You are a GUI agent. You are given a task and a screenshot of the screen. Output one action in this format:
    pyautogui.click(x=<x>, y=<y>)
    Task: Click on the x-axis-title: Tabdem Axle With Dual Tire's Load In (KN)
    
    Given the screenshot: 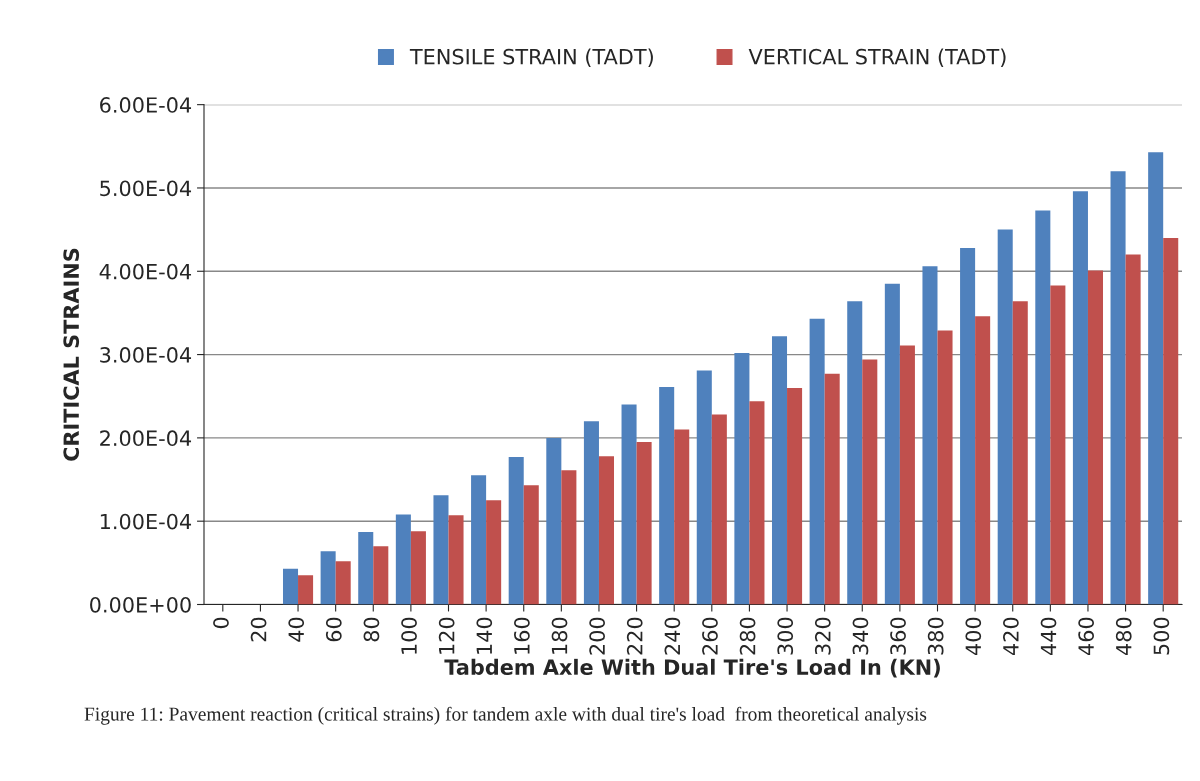 What is the action you would take?
    pyautogui.click(x=692, y=668)
    